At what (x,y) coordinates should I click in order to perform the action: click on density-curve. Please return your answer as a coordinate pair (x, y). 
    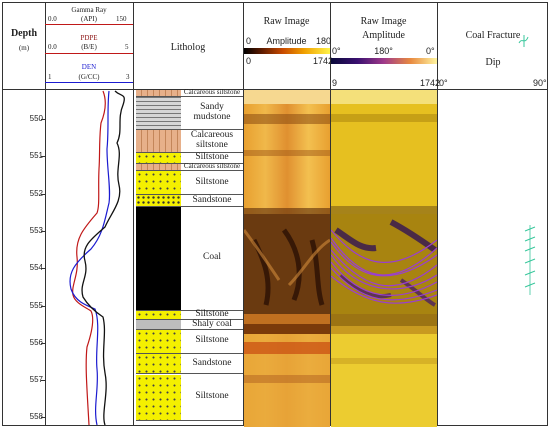
    Looking at the image, I should click on (90, 258).